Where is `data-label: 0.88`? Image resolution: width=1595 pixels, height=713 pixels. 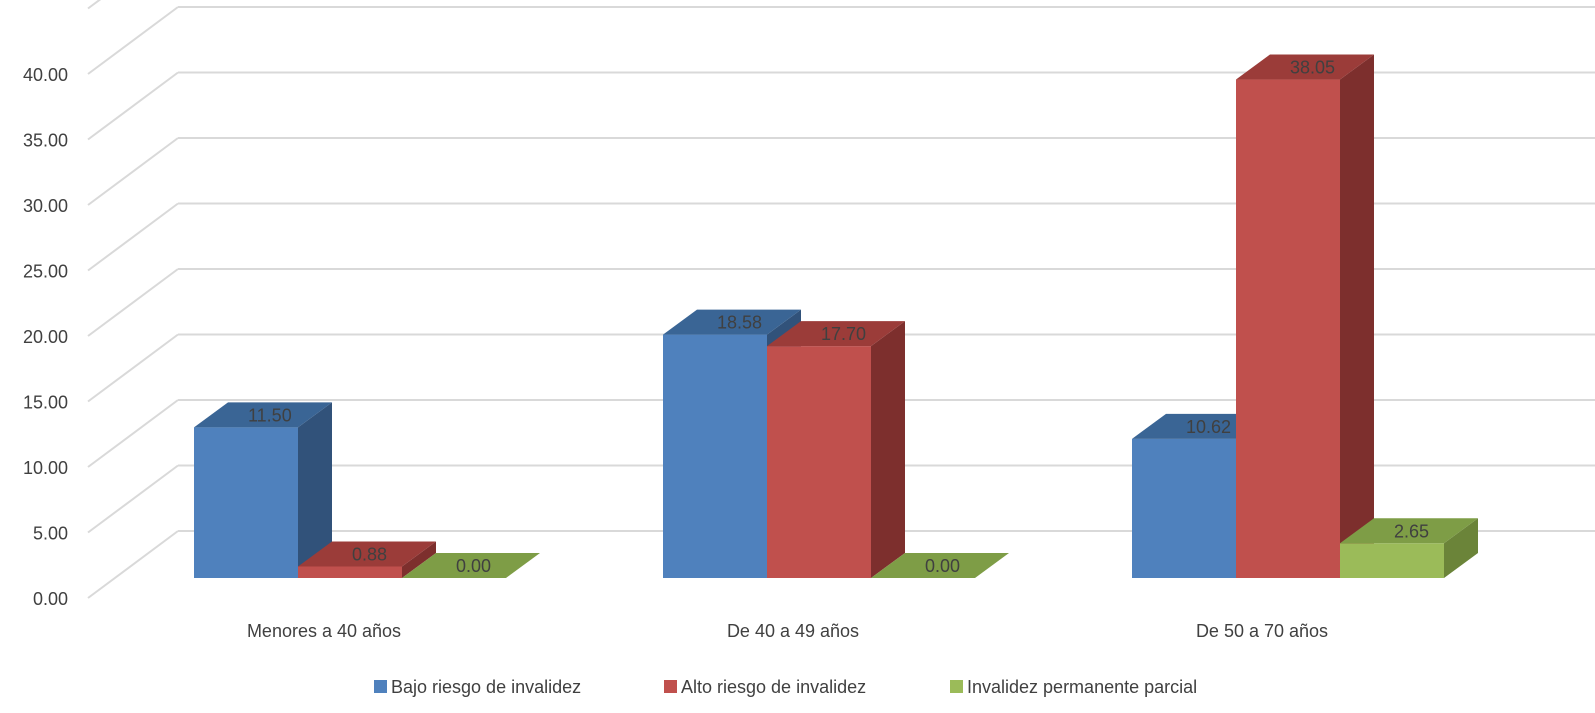
data-label: 0.88 is located at coordinates (369, 554).